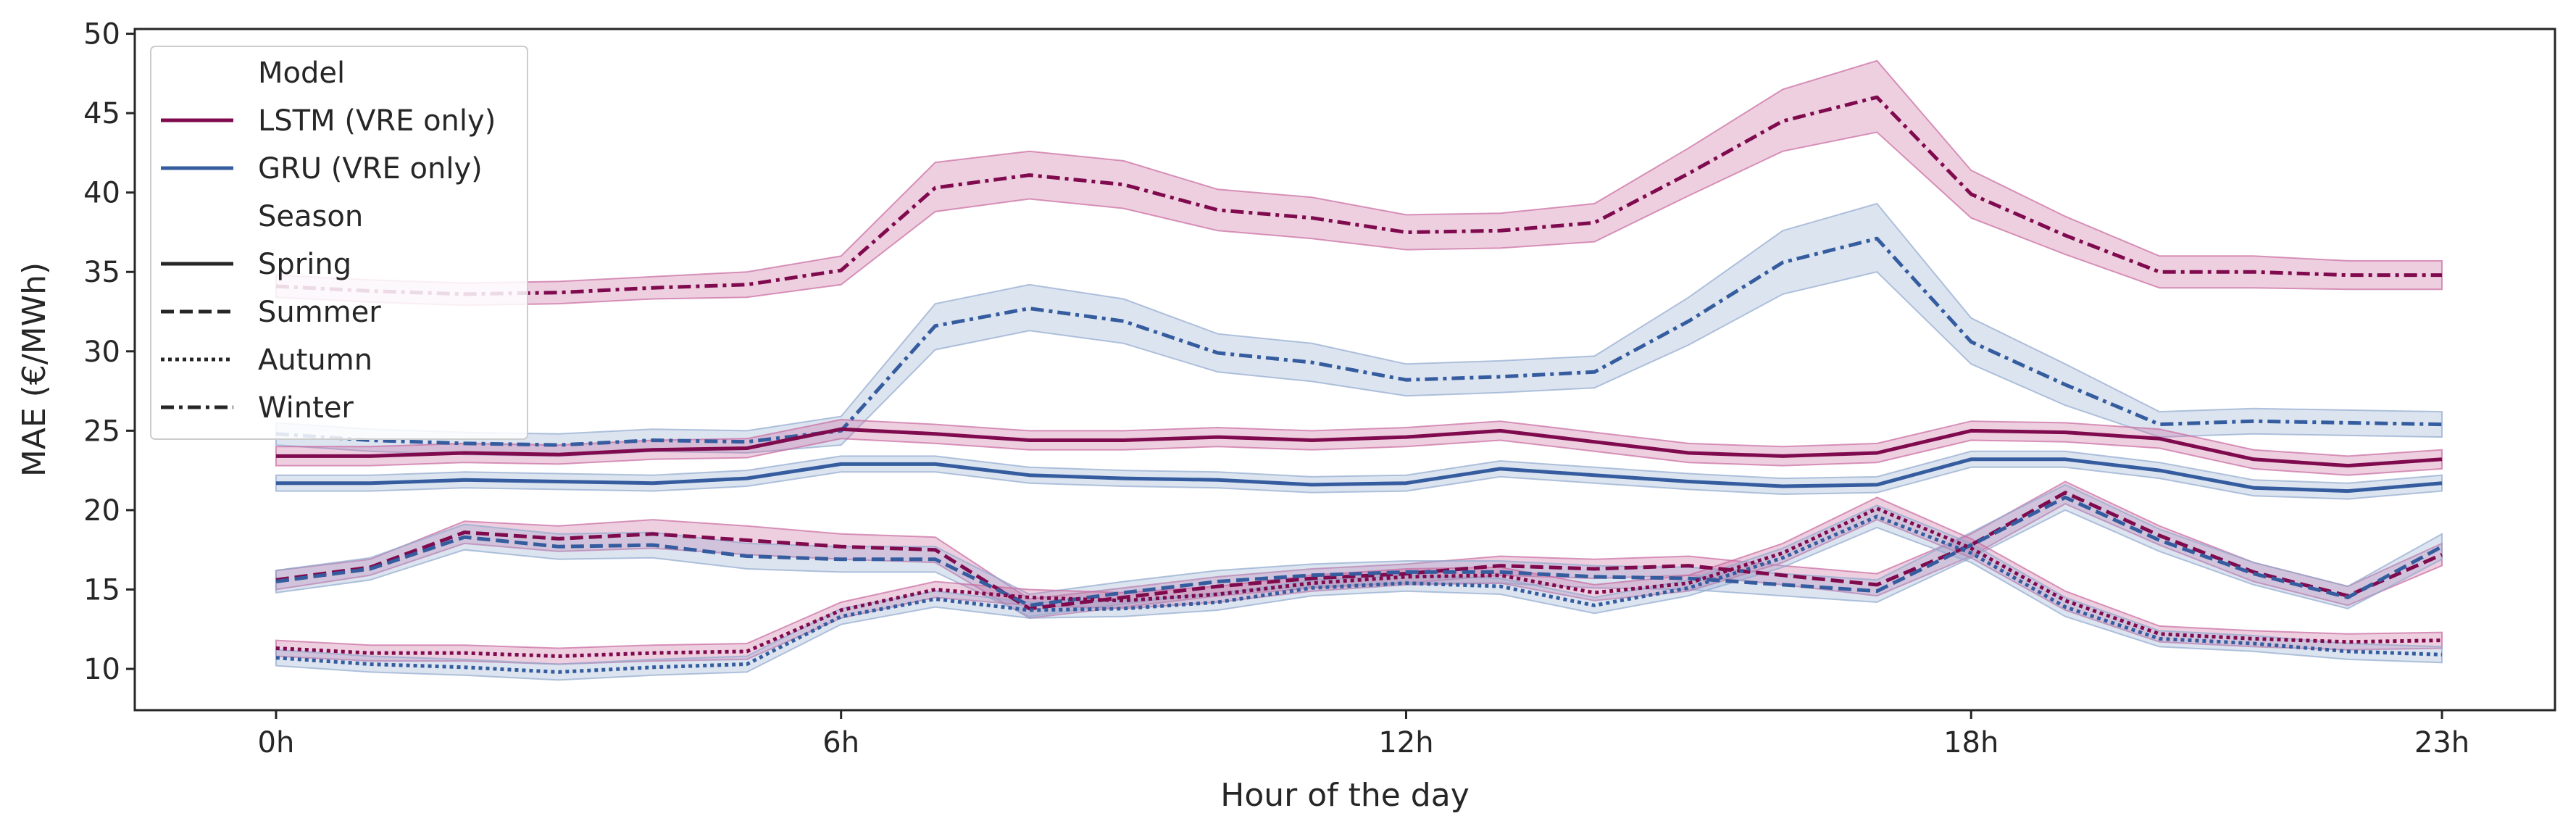 The width and height of the screenshot is (2576, 837). Describe the element at coordinates (319, 312) in the screenshot. I see `legend-label-summer: Summer` at that location.